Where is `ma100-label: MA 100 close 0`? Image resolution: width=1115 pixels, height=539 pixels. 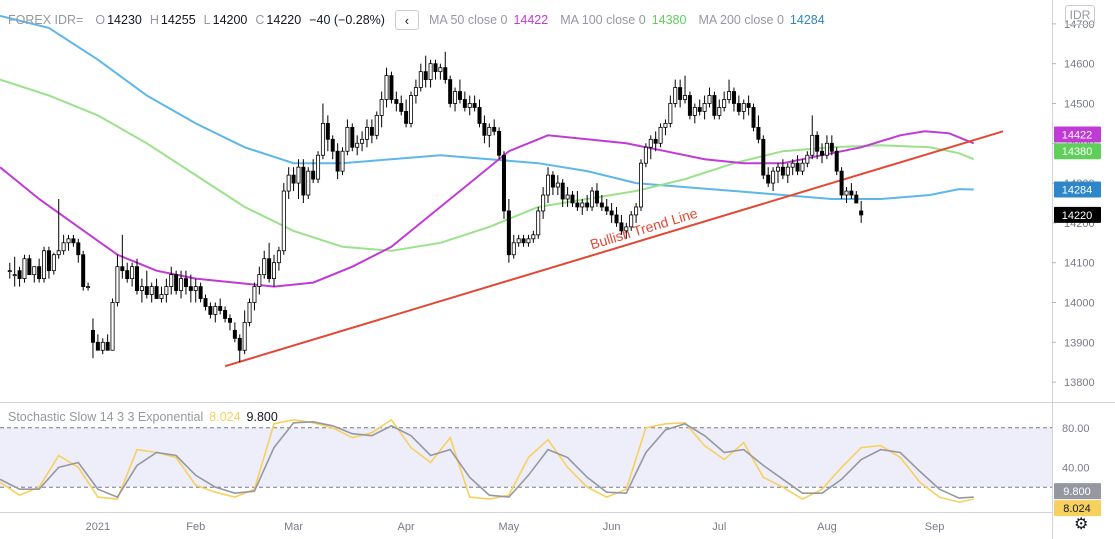
ma100-label: MA 100 close 0 is located at coordinates (603, 20).